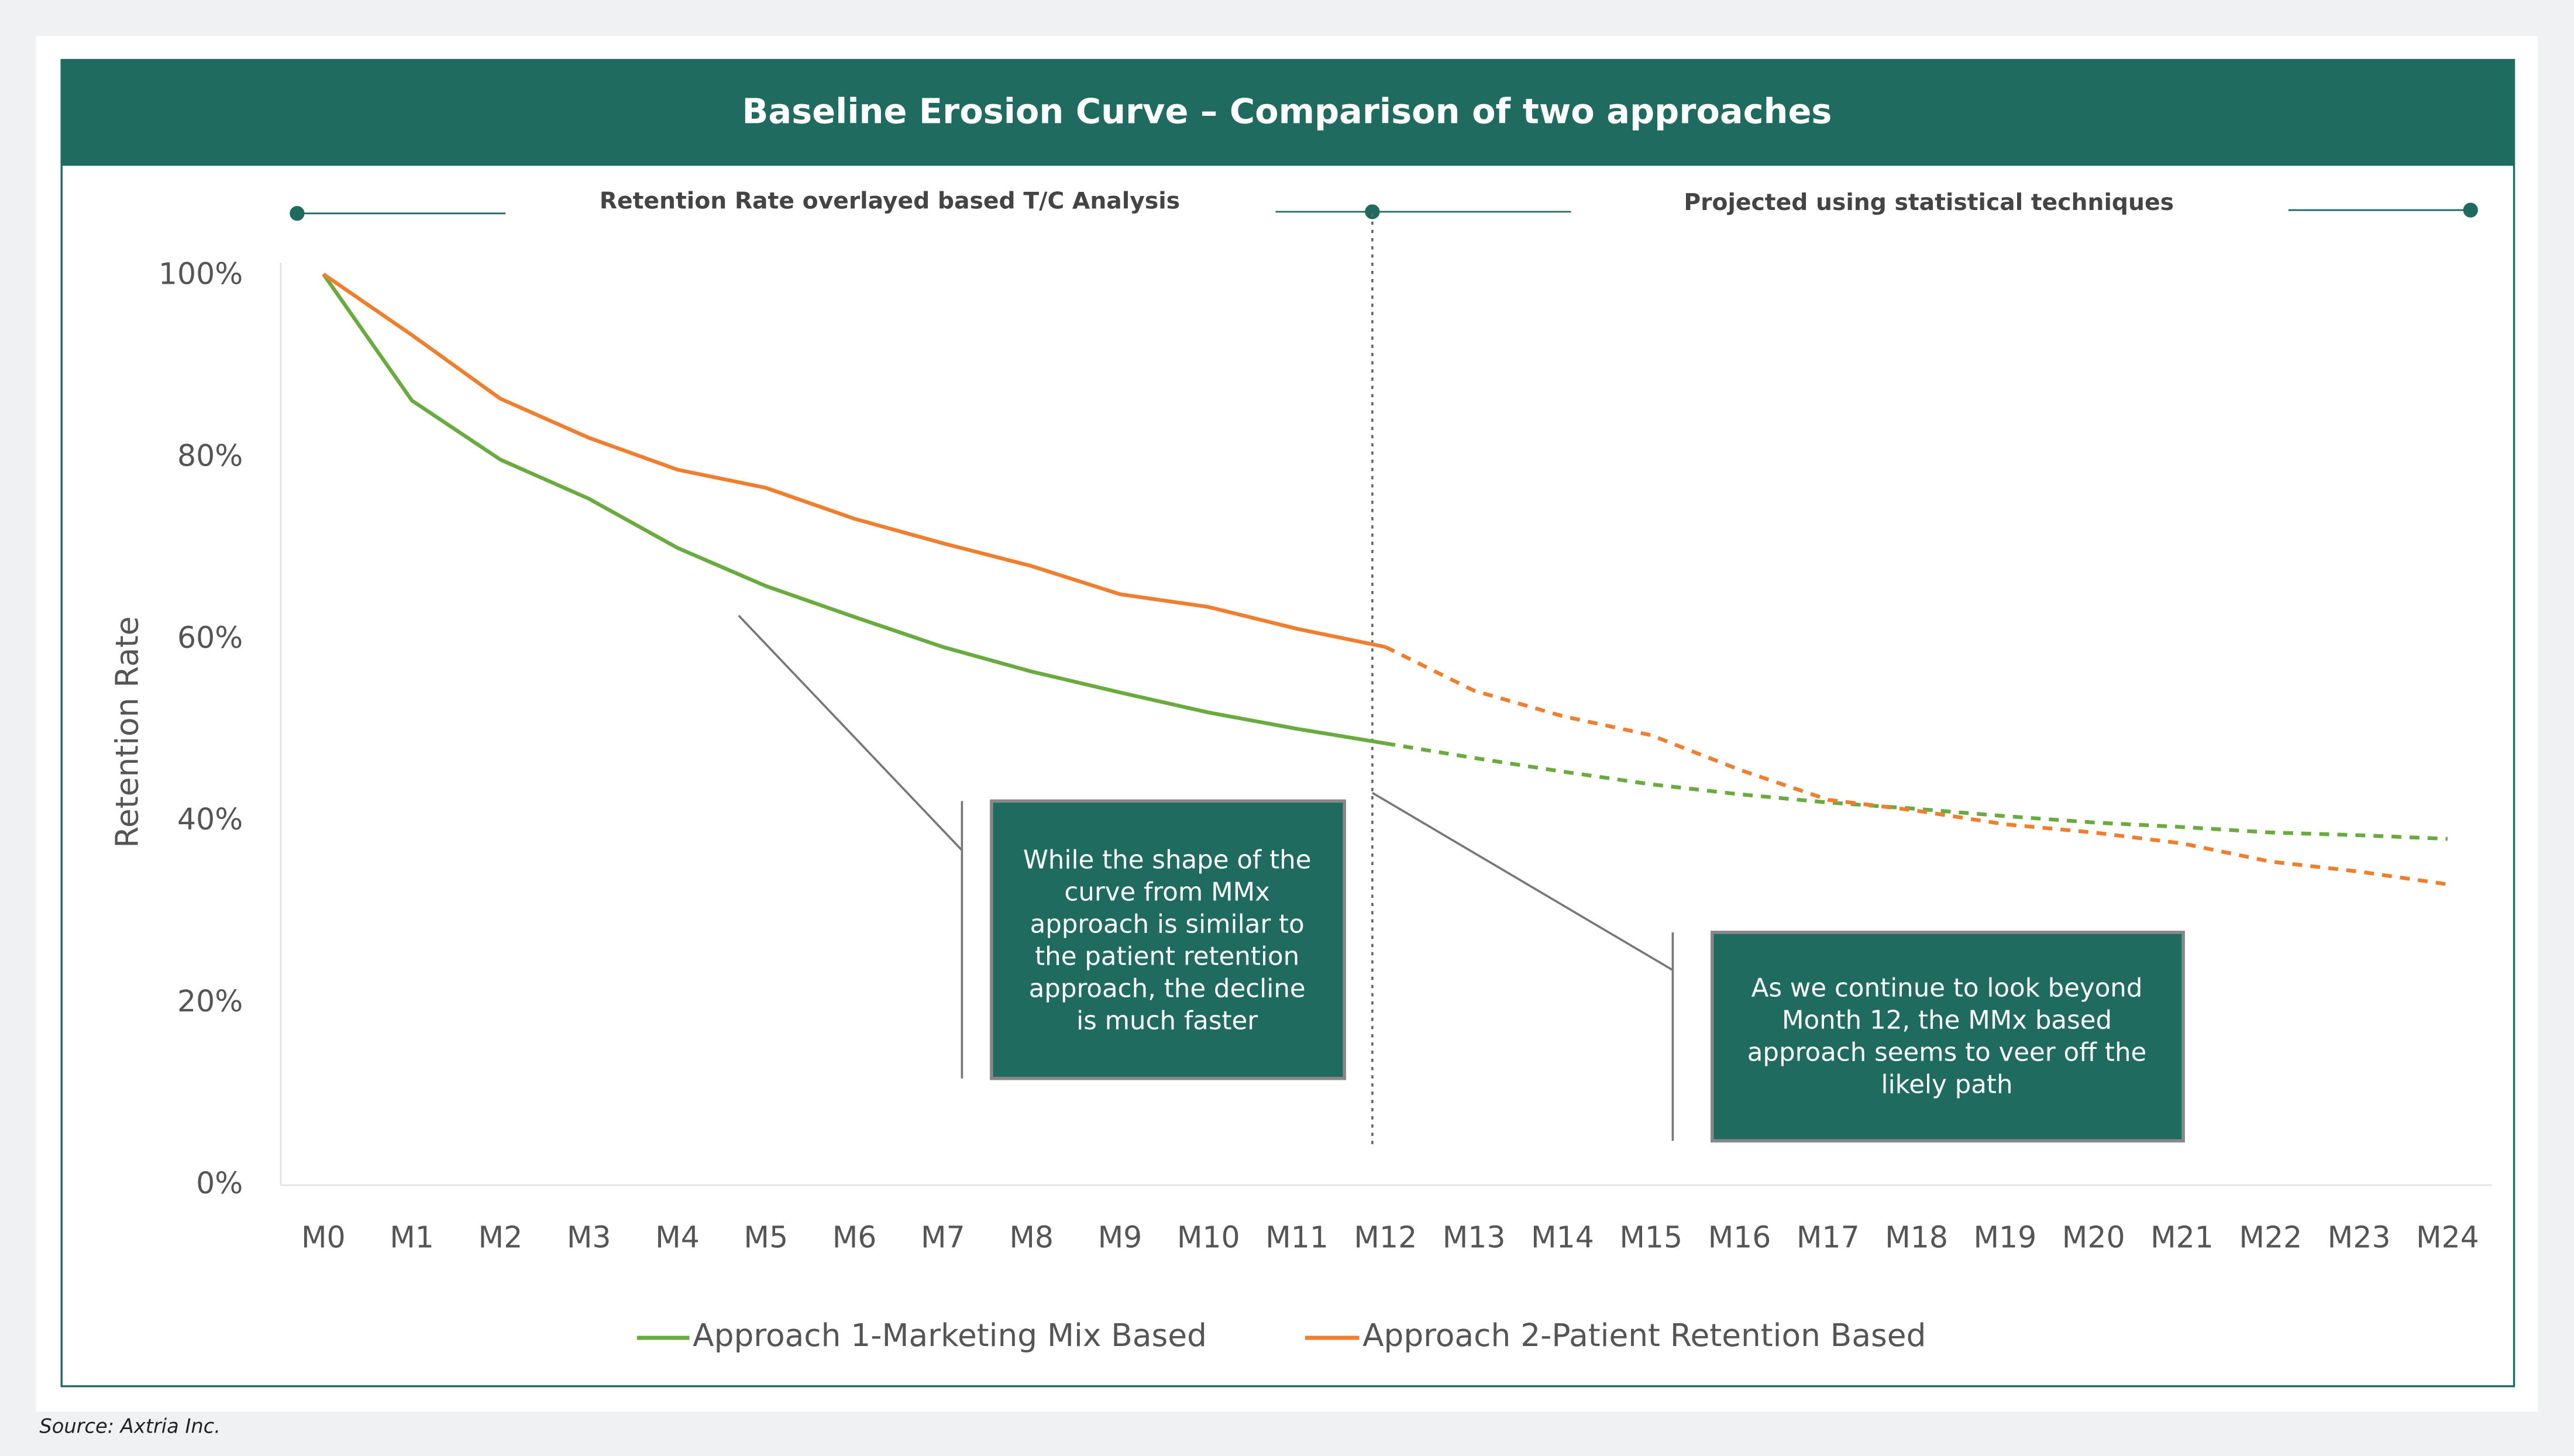  Describe the element at coordinates (2447, 1237) in the screenshot. I see `x-tick-label: M24` at that location.